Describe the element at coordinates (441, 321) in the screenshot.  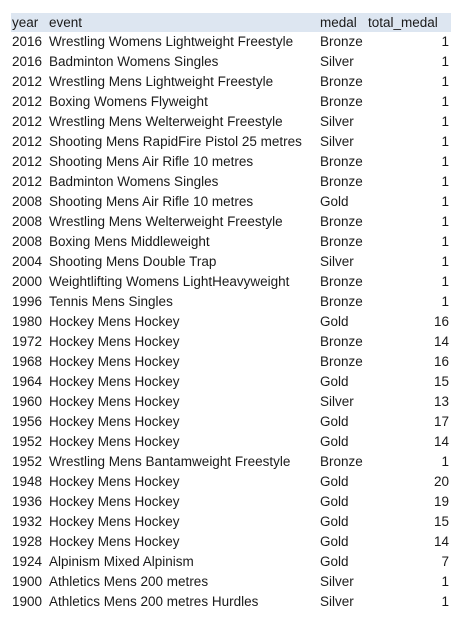
I see `cell-total-medal: 16` at that location.